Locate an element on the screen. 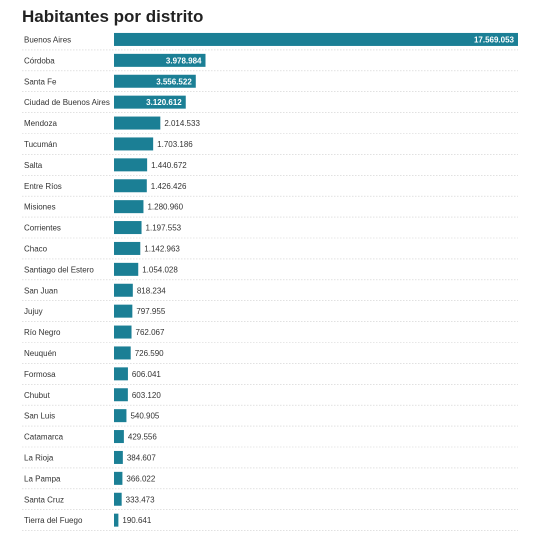  category-label: Misiones is located at coordinates (40, 207).